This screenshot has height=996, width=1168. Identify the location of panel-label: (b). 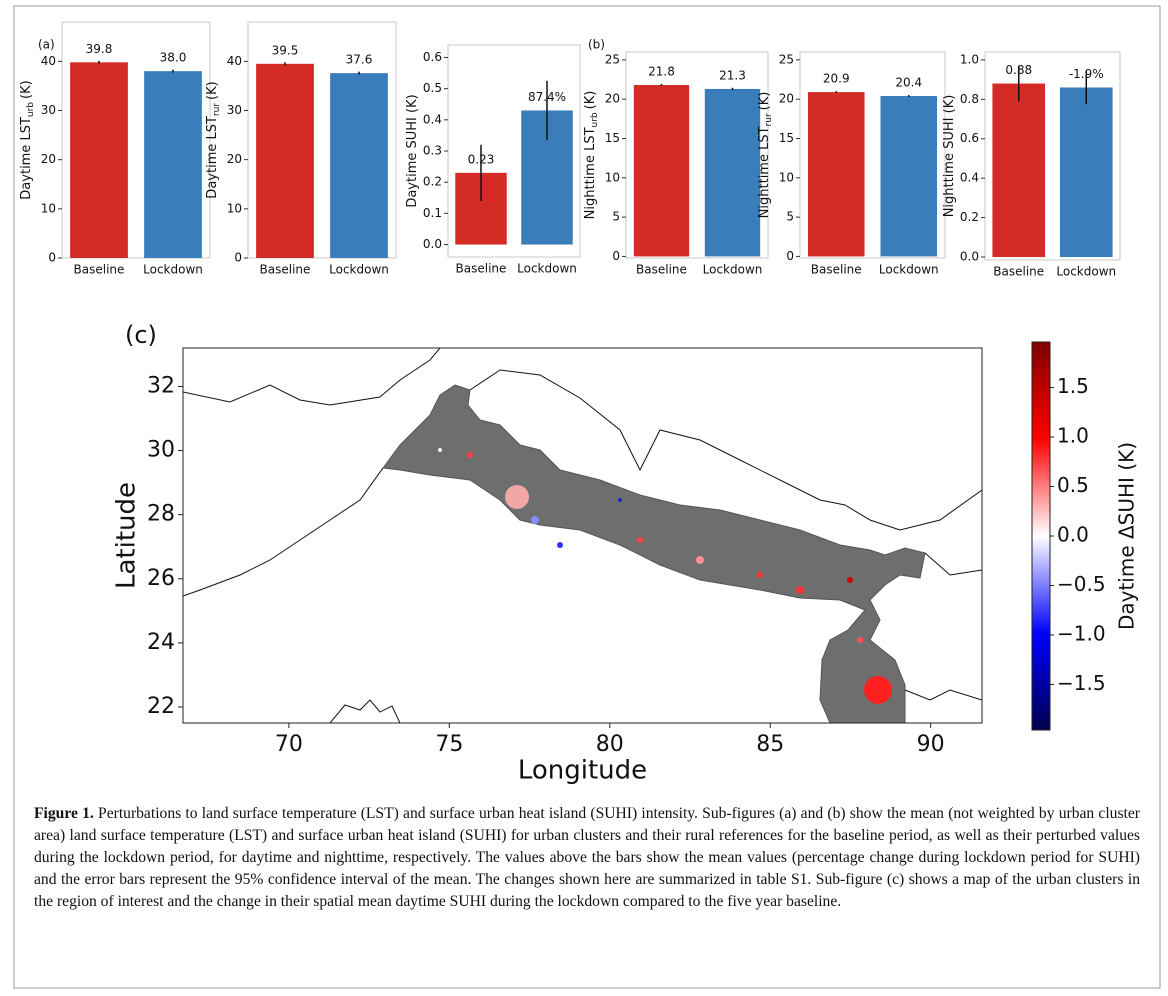
(596, 45).